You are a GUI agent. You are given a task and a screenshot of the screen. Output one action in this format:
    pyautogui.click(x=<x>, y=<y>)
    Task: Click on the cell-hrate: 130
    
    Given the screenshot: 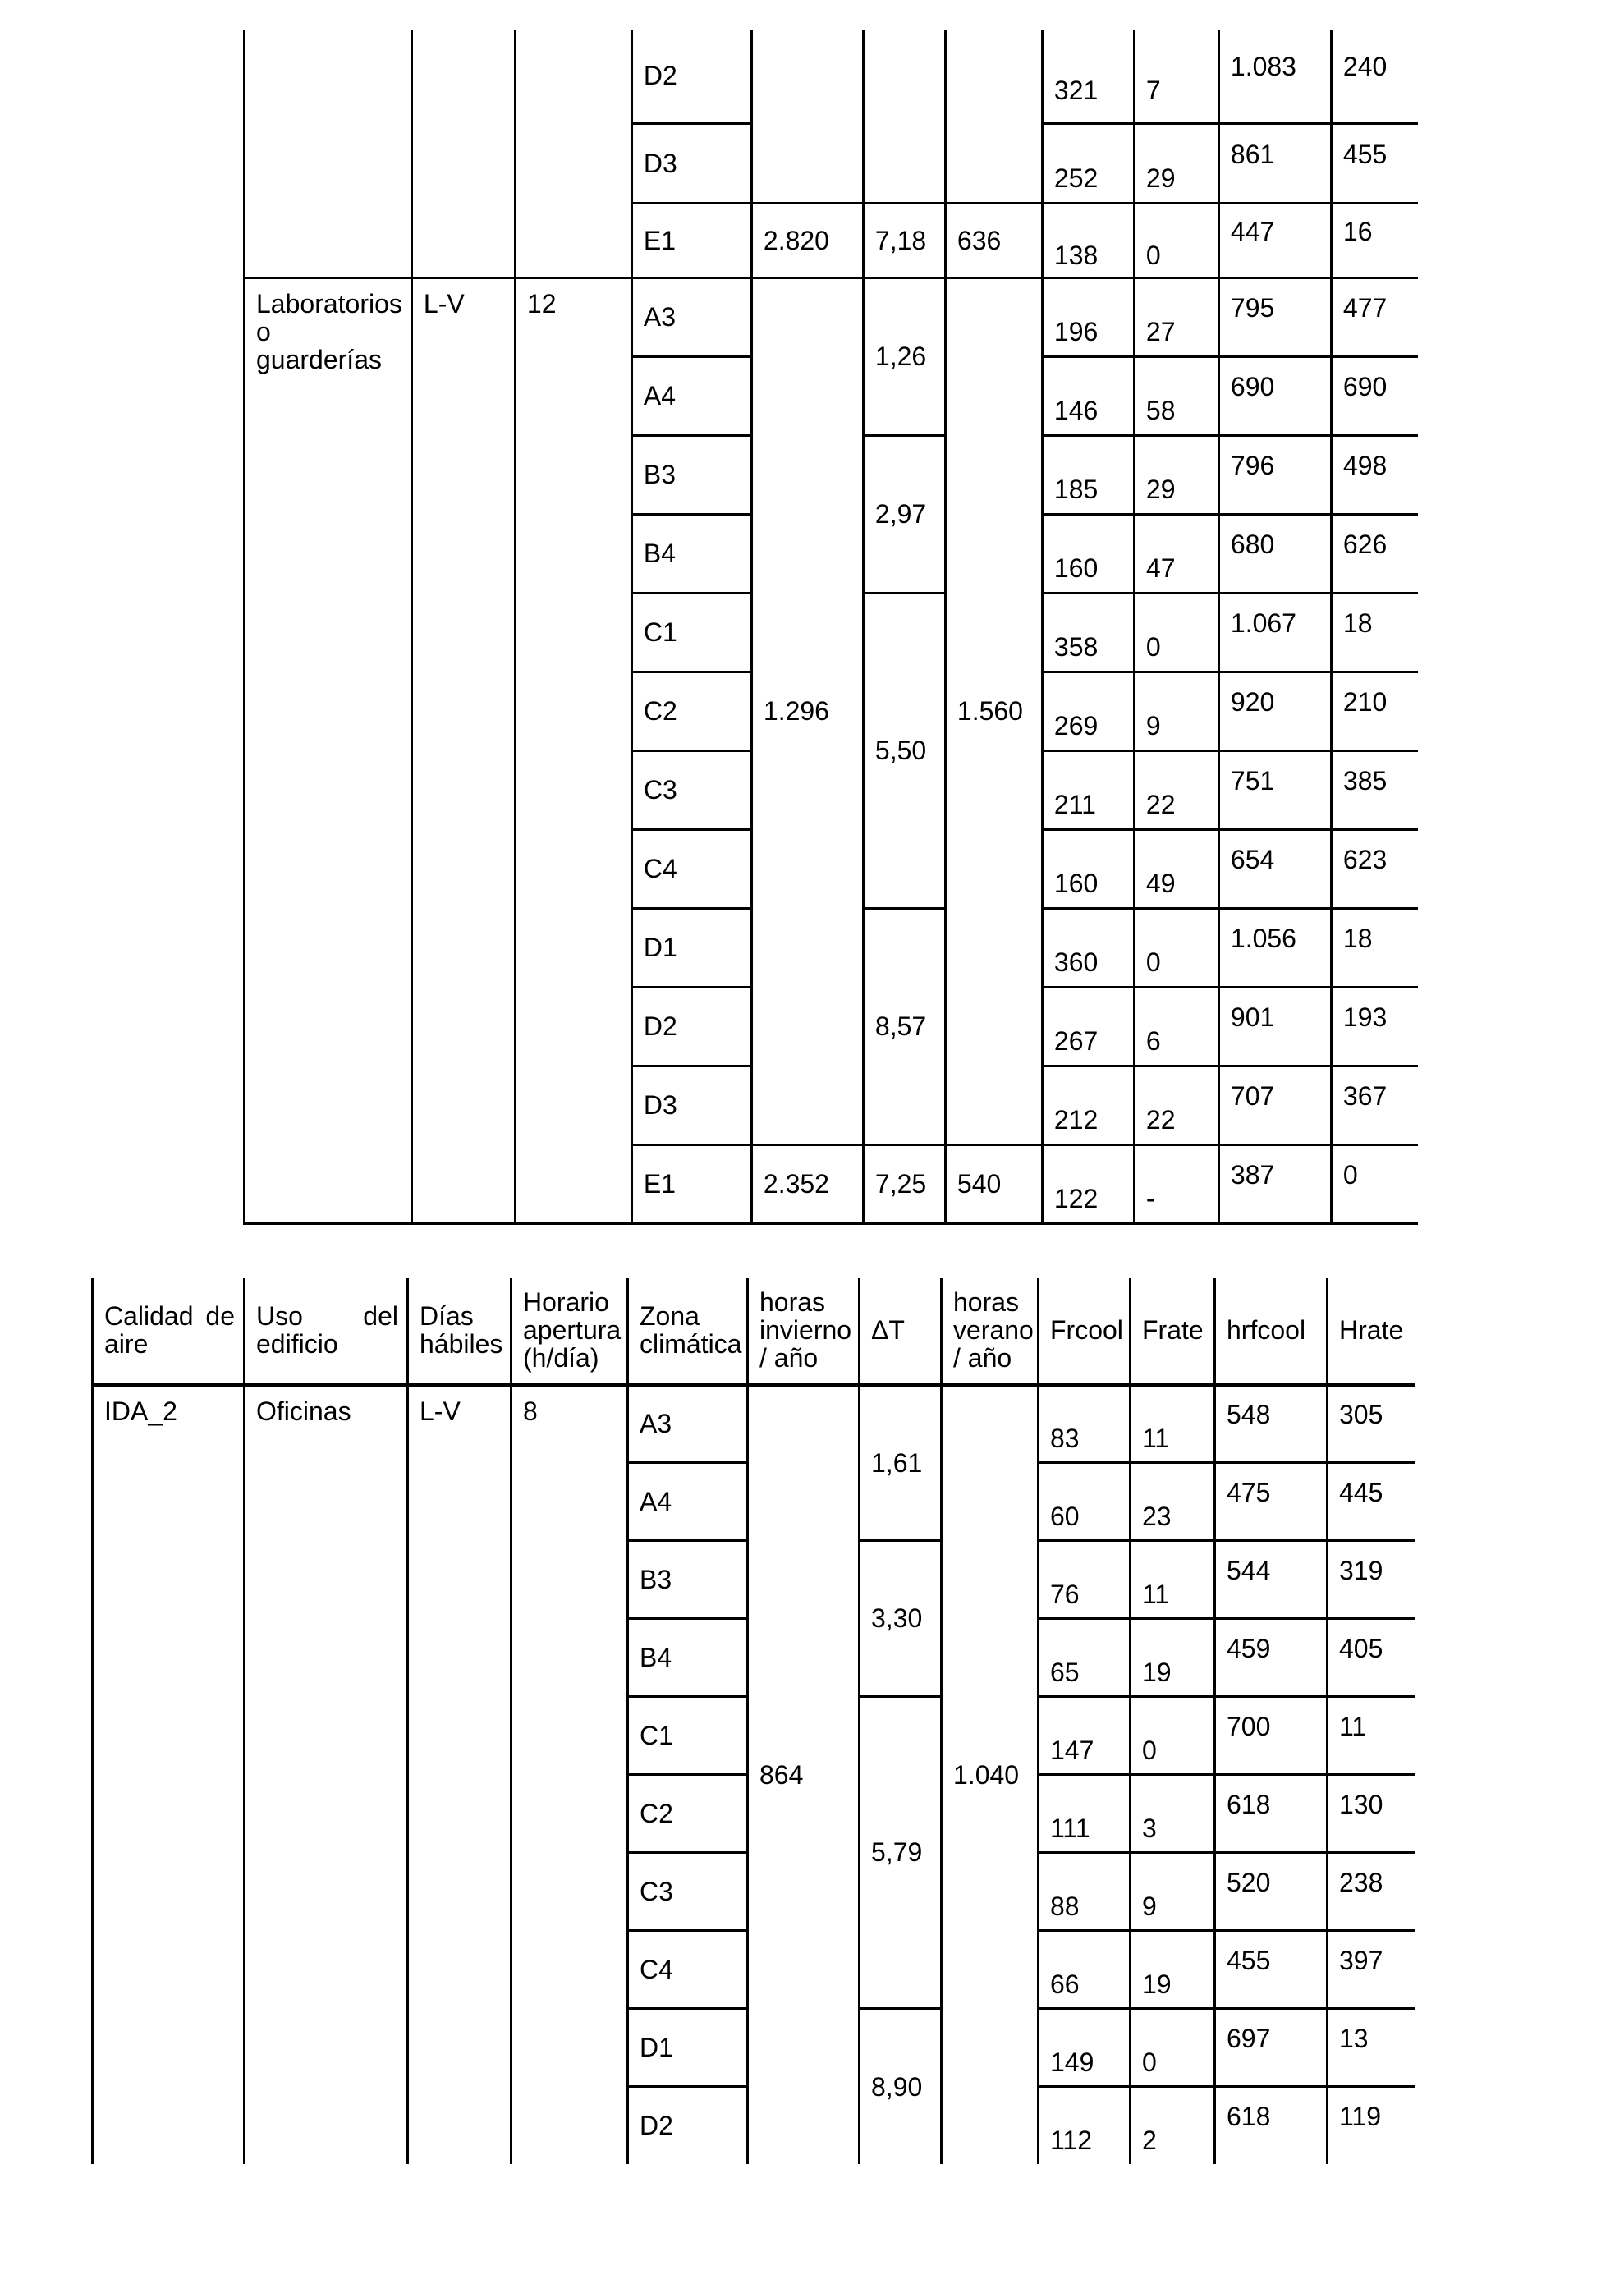 What is the action you would take?
    pyautogui.click(x=1370, y=1813)
    